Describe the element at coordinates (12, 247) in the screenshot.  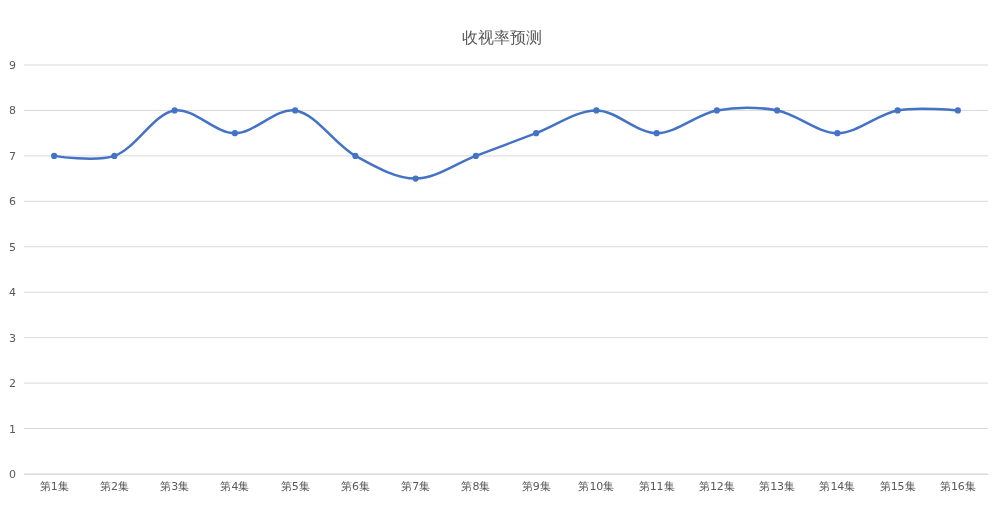
I see `y-tick-label: 5` at that location.